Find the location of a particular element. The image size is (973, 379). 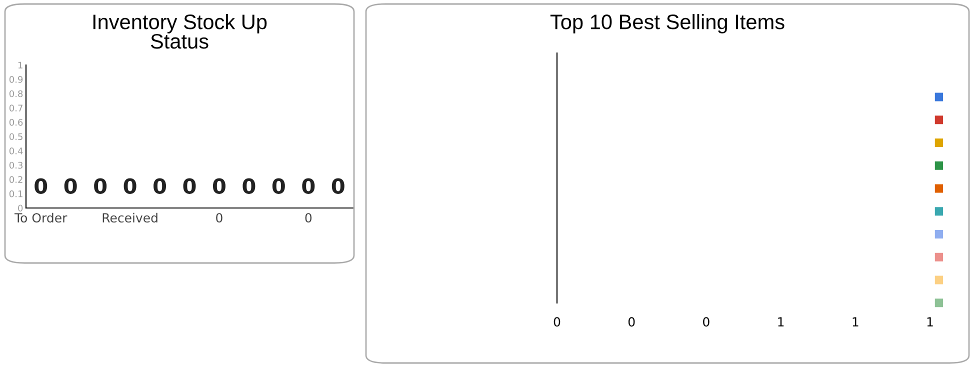

y-tick-label: 1 is located at coordinates (20, 65).